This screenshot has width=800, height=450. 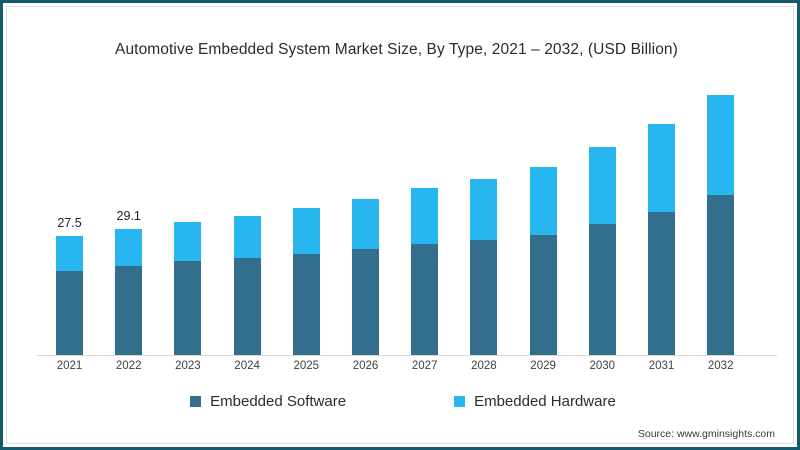 I want to click on bar-value-label-2021: 27.5, so click(x=69, y=222).